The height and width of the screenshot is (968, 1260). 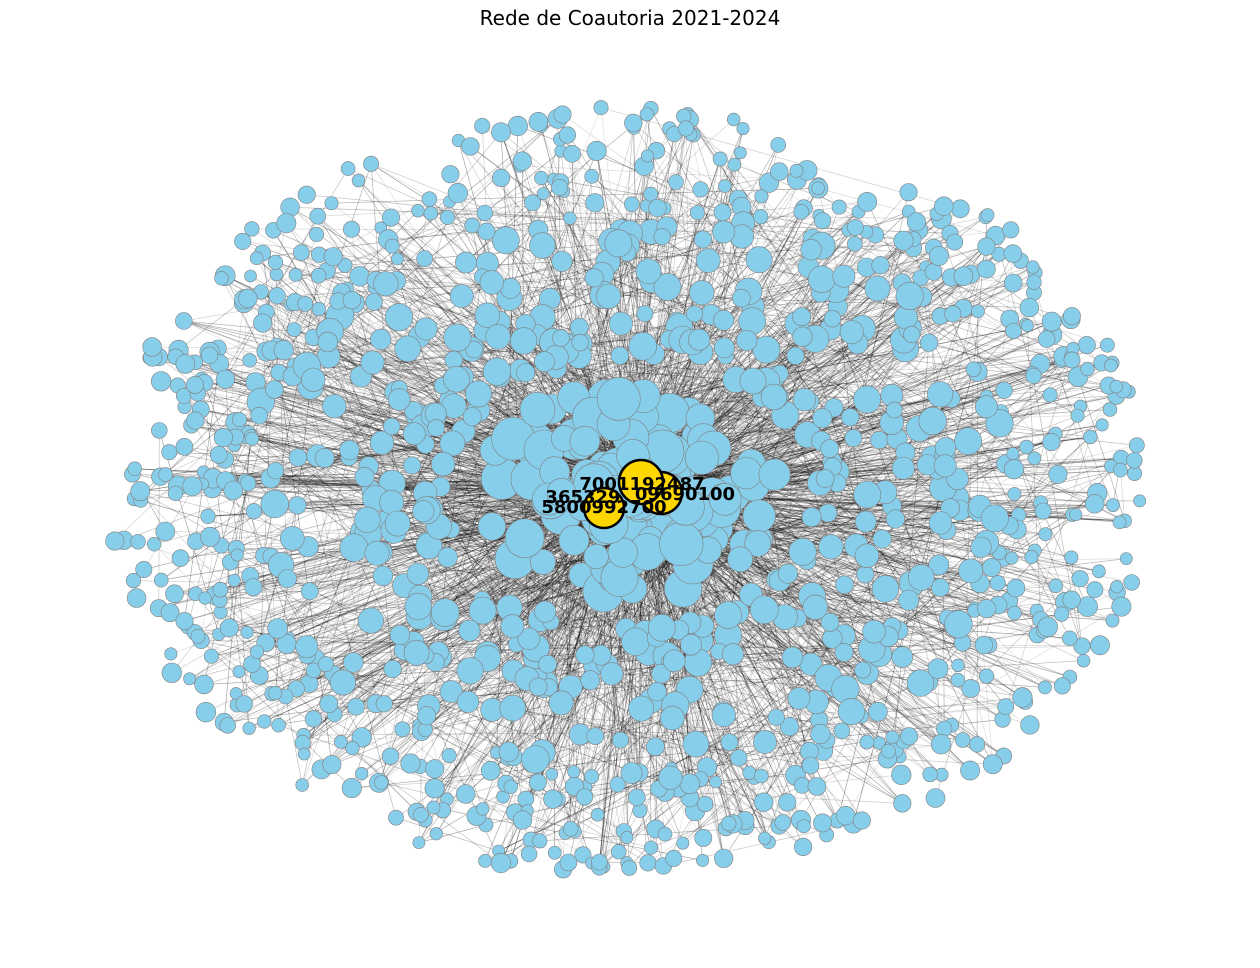 What do you see at coordinates (633, 494) in the screenshot?
I see `hub-nodes` at bounding box center [633, 494].